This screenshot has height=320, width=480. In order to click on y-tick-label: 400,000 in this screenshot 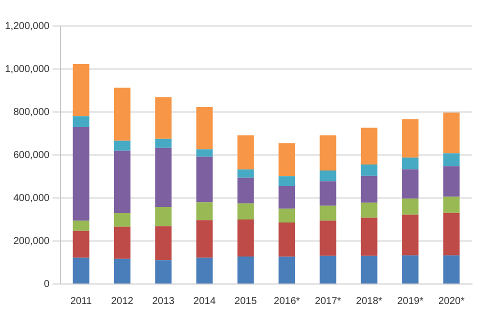, I will do `click(31, 198)`.